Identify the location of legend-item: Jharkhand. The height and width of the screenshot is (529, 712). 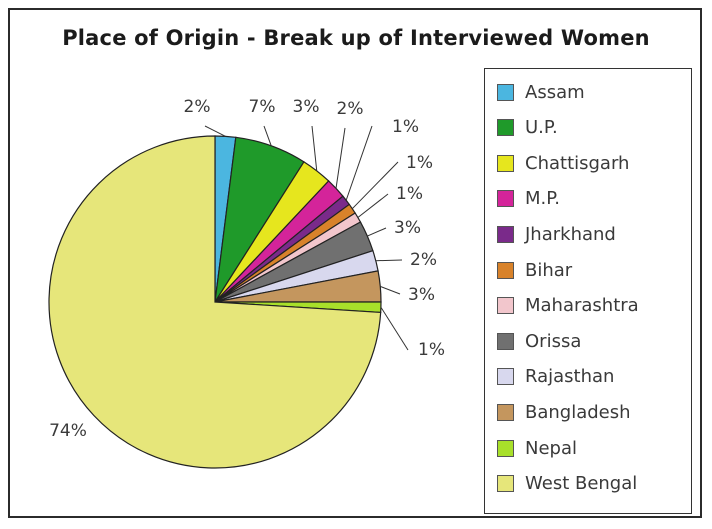
(556, 234).